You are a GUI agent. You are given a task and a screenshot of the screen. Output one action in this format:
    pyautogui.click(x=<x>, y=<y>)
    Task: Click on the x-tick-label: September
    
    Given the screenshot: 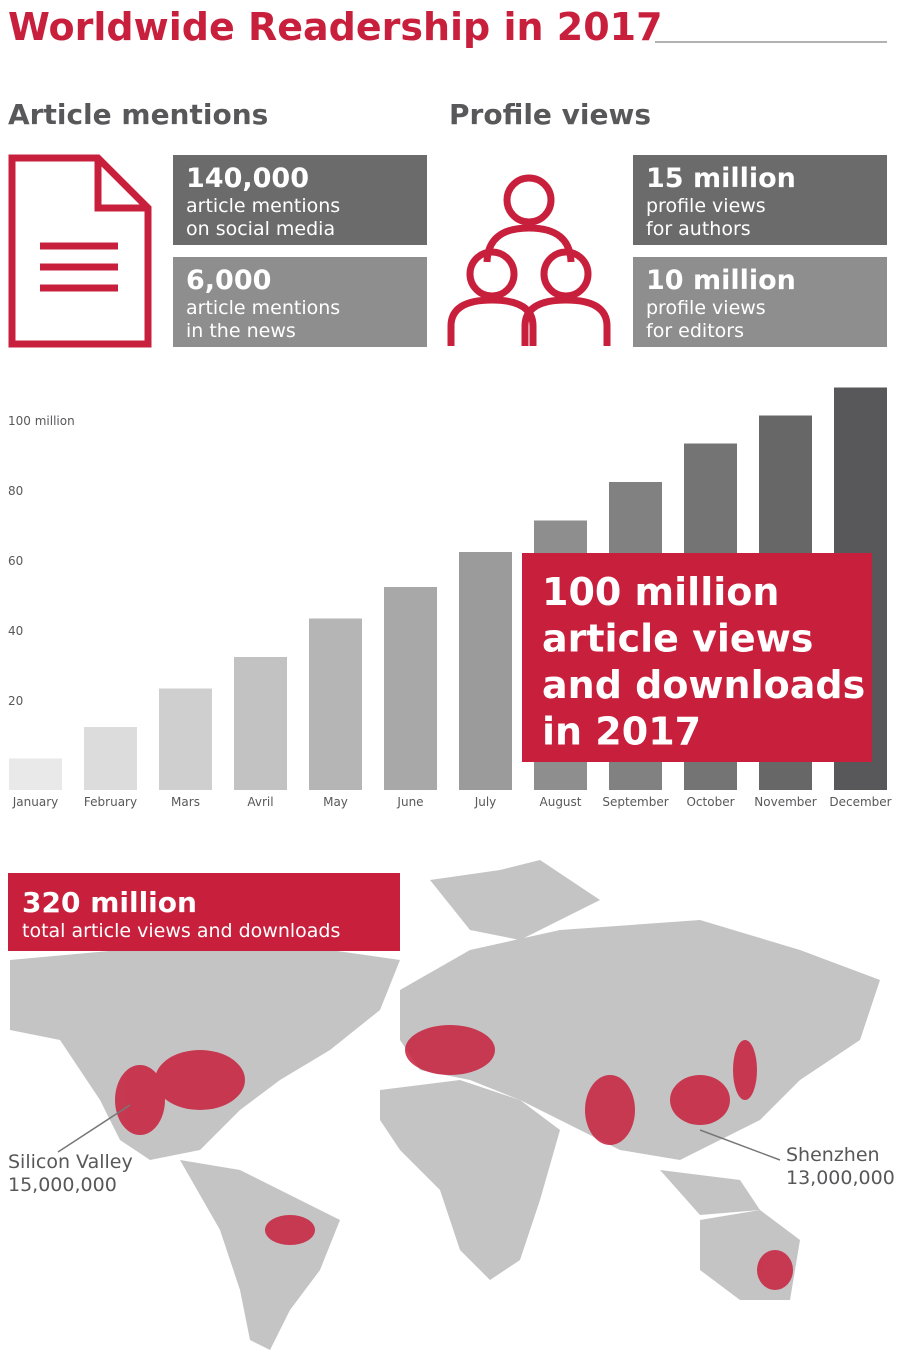 What is the action you would take?
    pyautogui.click(x=635, y=802)
    